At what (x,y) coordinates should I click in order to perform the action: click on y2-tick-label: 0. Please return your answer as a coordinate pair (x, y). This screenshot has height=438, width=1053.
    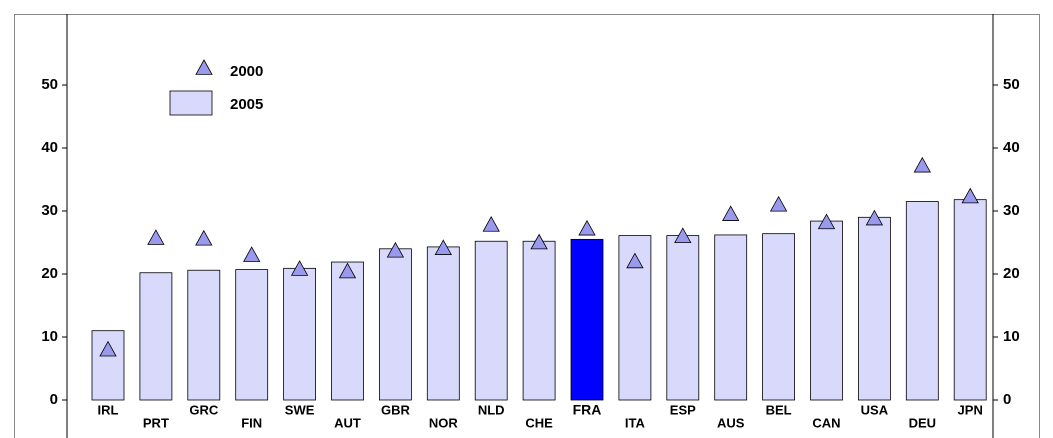
    Looking at the image, I should click on (1007, 399).